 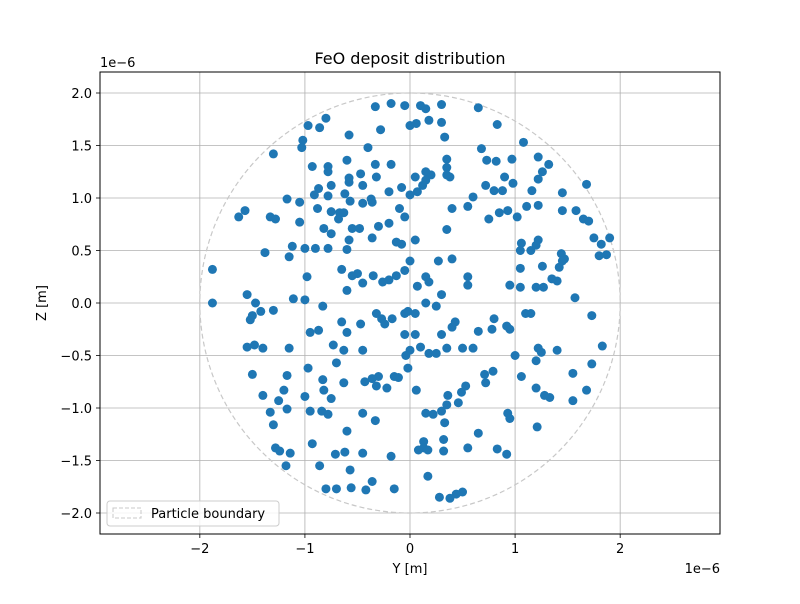 I want to click on y-tick-label: 0.0, so click(x=81, y=304).